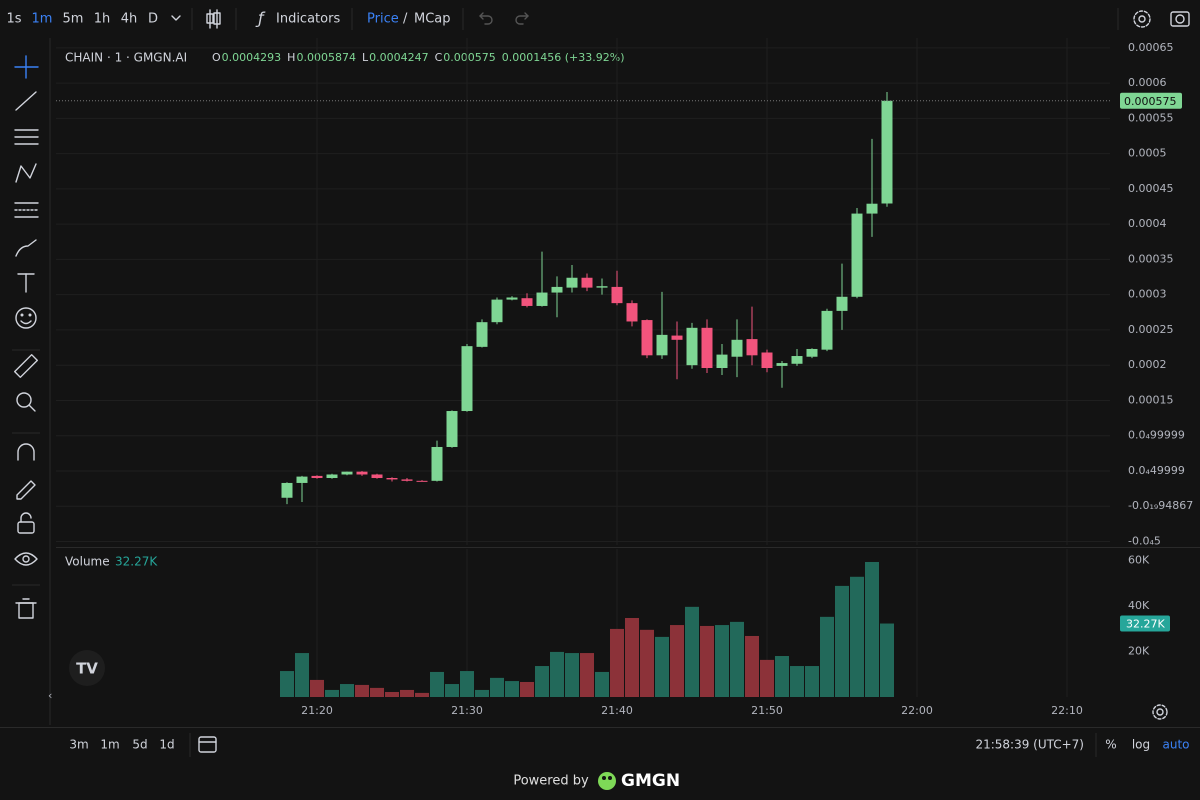 The width and height of the screenshot is (1200, 800). I want to click on legend-label: O, so click(216, 57).